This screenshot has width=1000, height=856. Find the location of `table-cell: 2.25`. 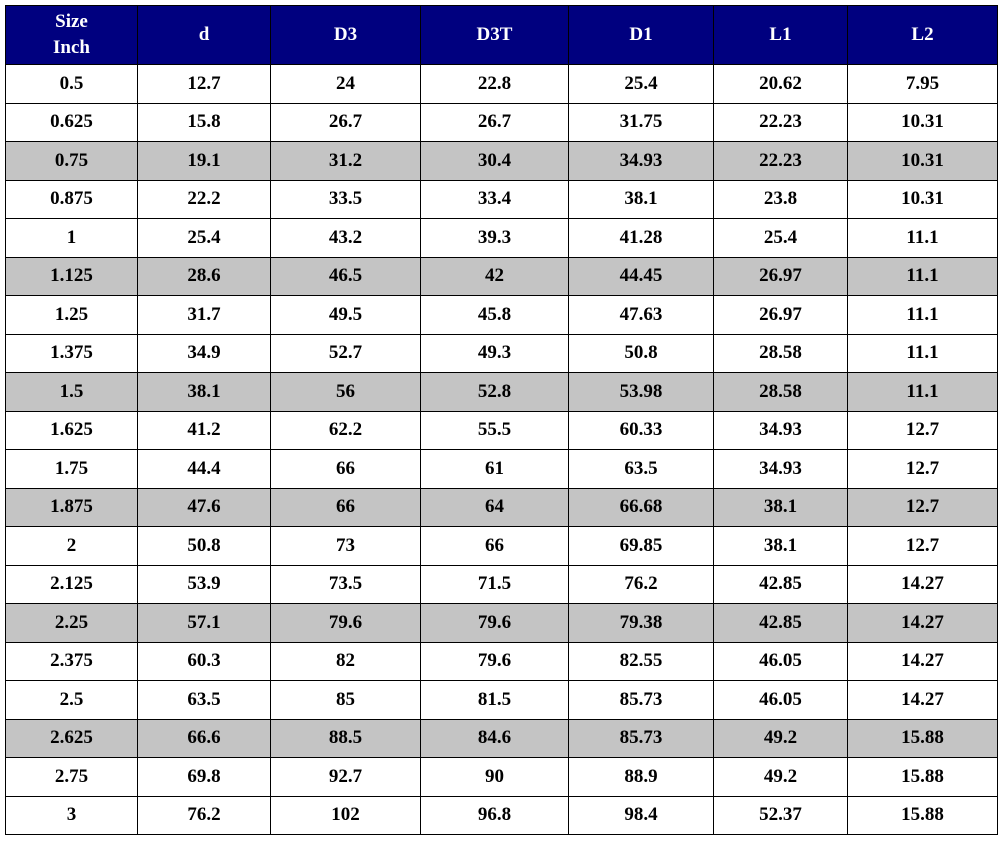

table-cell: 2.25 is located at coordinates (71, 623).